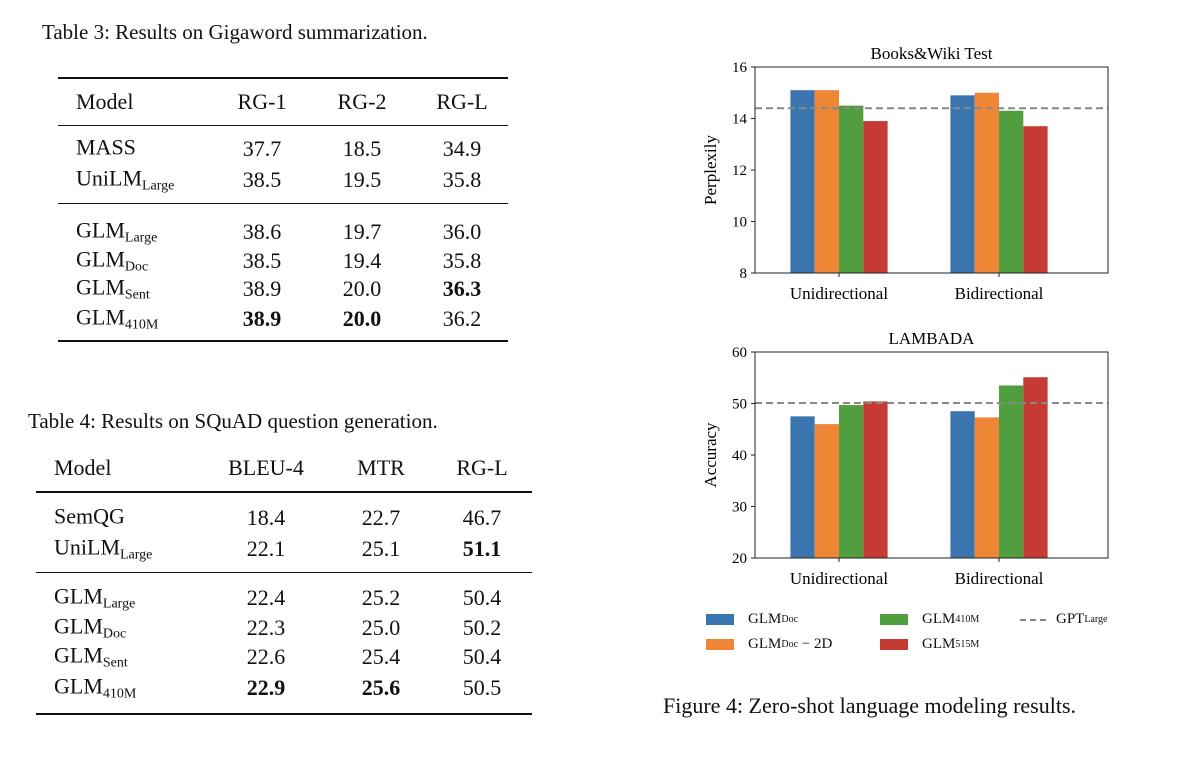  Describe the element at coordinates (266, 627) in the screenshot. I see `table-cell: 22.3` at that location.